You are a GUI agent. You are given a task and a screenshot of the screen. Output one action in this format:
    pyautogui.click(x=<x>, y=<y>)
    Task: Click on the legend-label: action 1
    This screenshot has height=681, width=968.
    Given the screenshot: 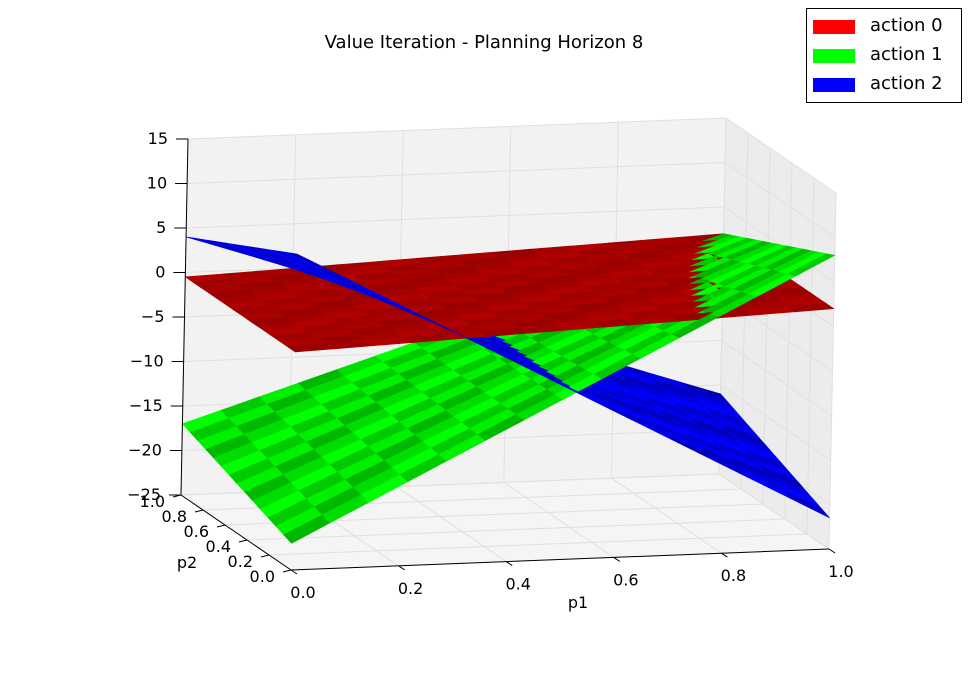 What is the action you would take?
    pyautogui.click(x=906, y=54)
    